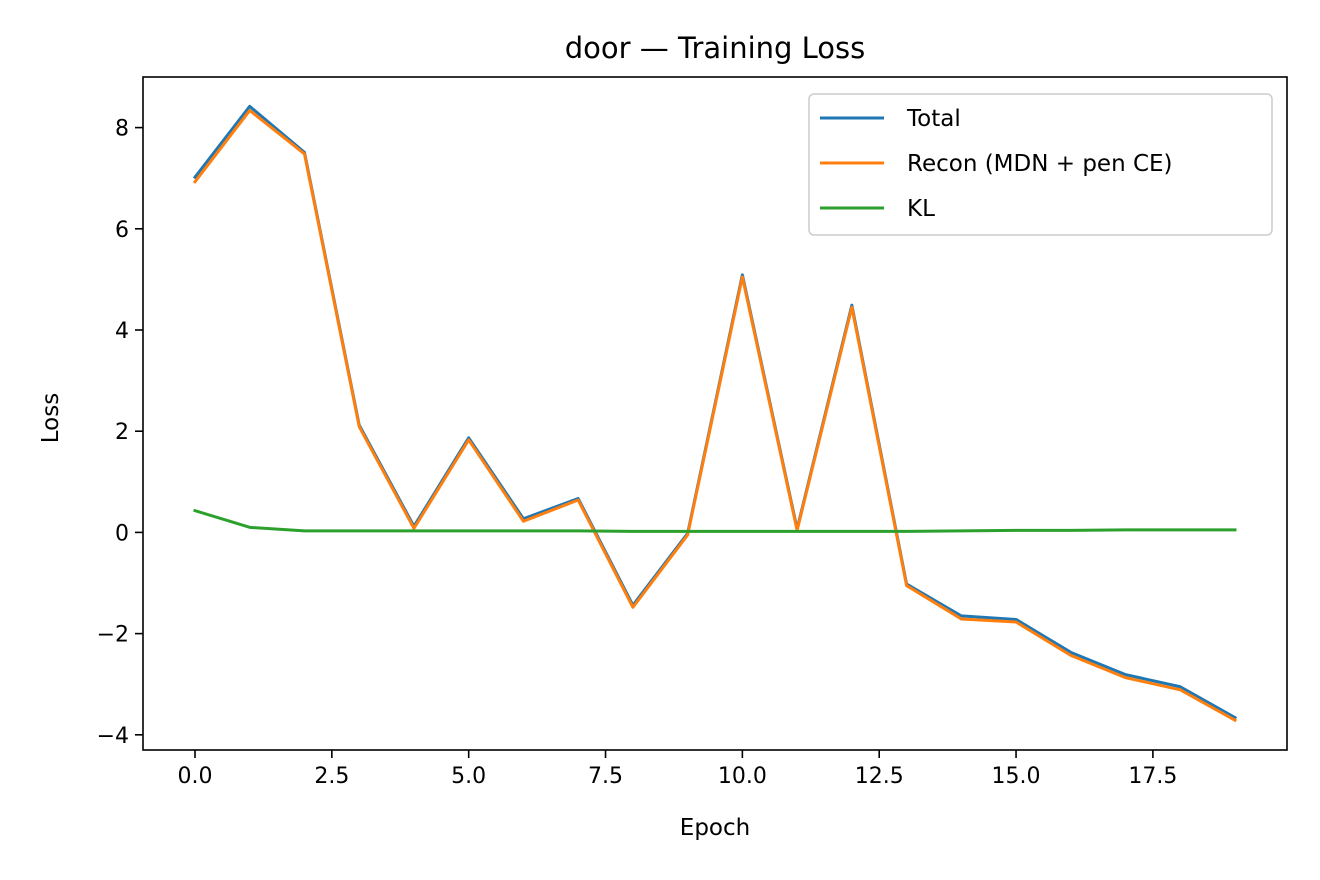  What do you see at coordinates (1016, 776) in the screenshot?
I see `x-tick-label: 15.0` at bounding box center [1016, 776].